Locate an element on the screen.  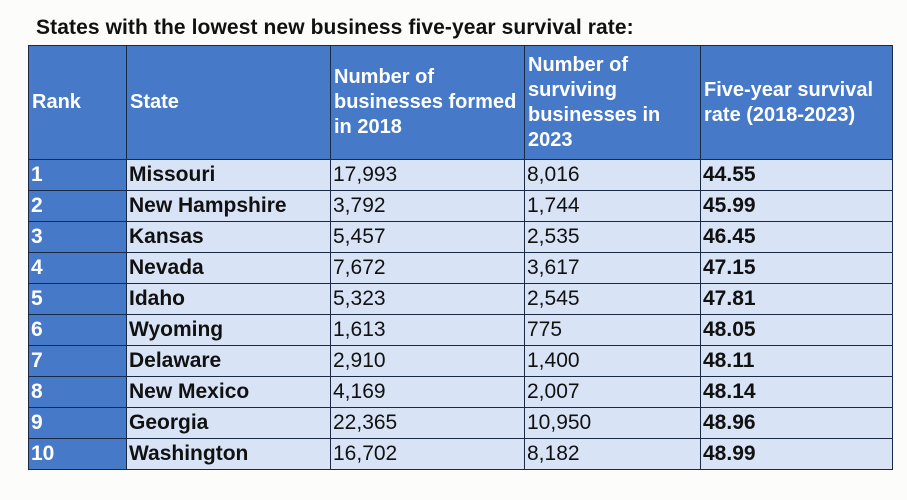
rank-cell: 7 is located at coordinates (77, 361).